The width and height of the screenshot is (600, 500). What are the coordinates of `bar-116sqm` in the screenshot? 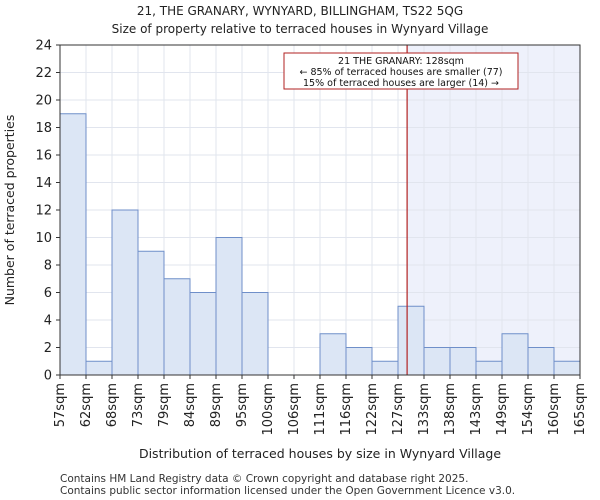 It's located at (359, 361).